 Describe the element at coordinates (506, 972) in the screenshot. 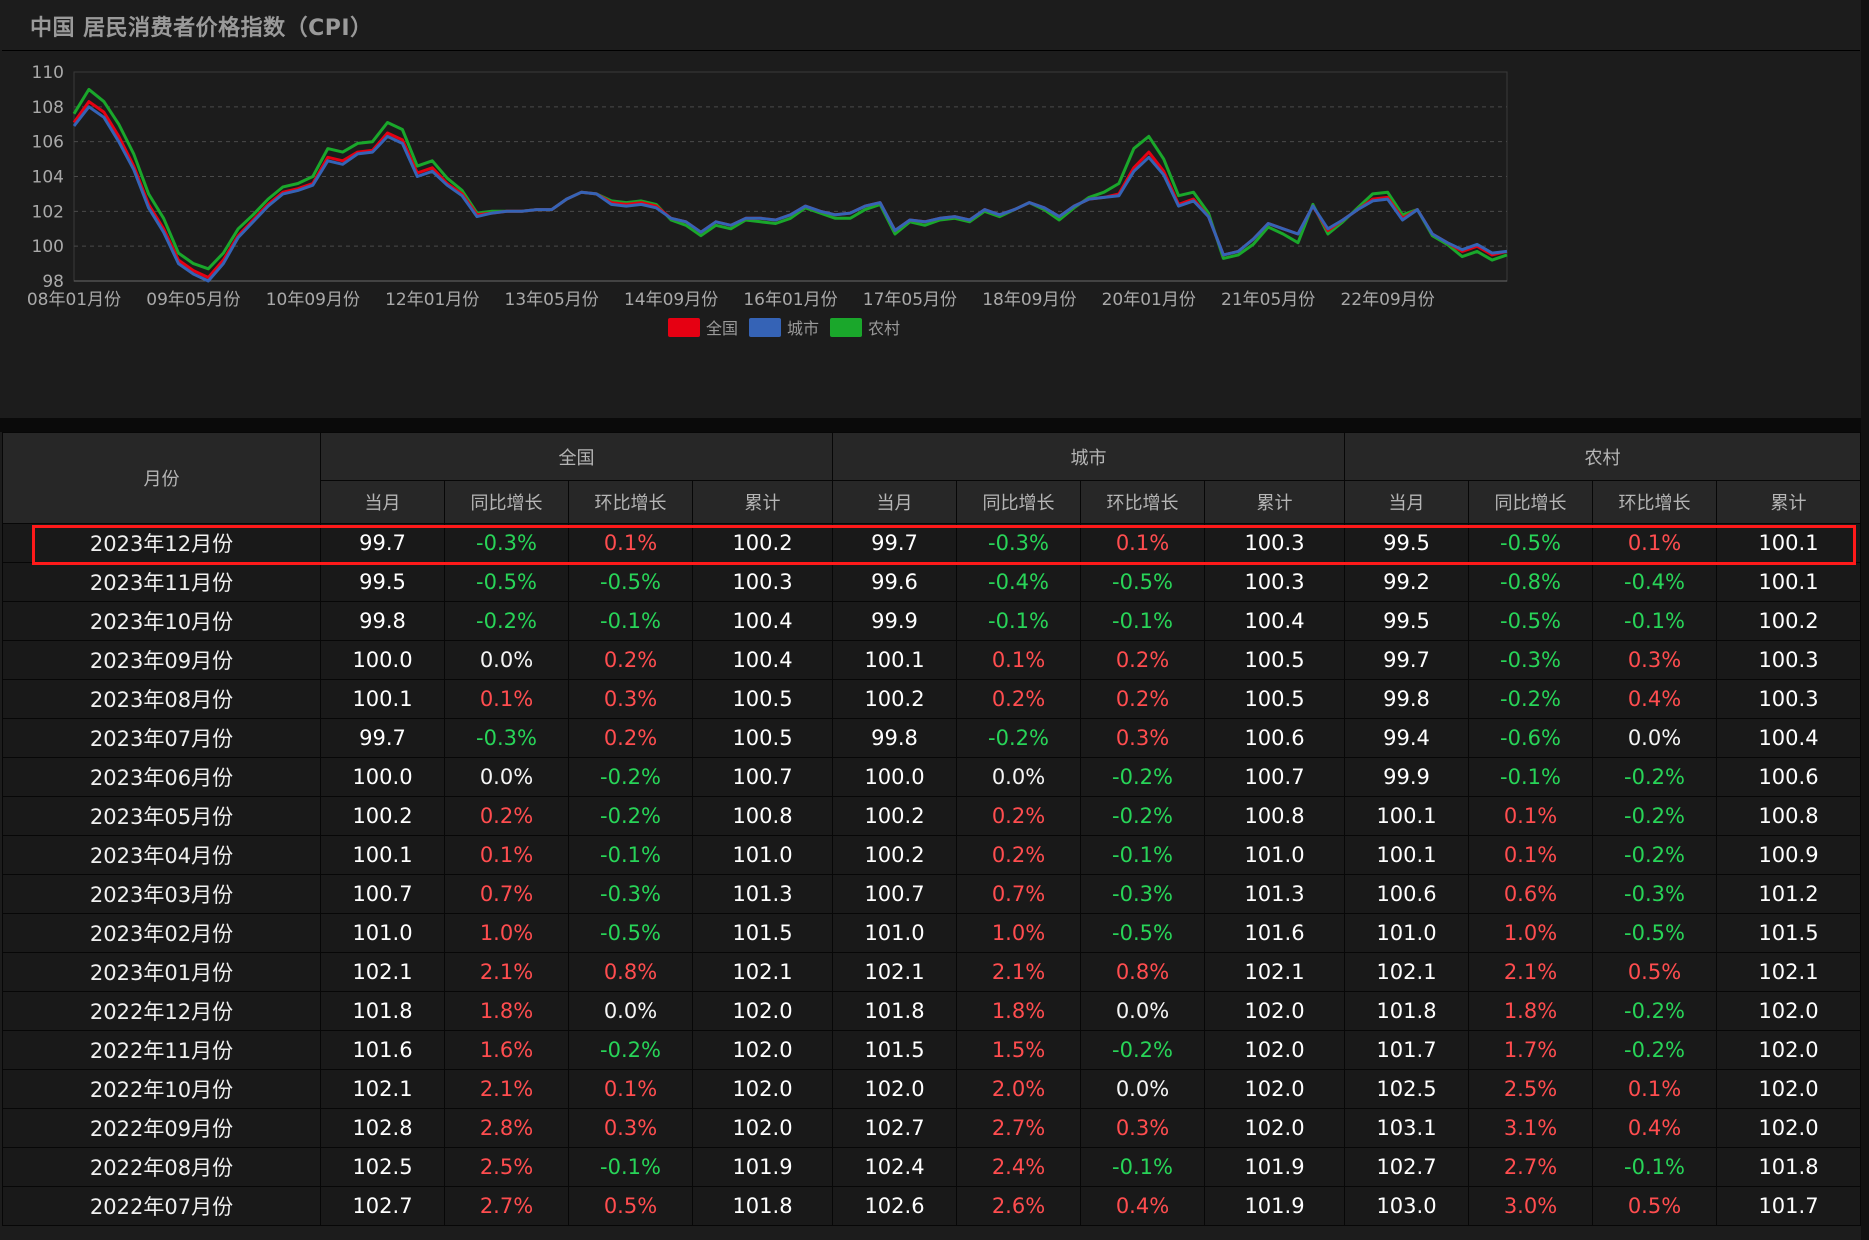

I see `value-cell: 2.1%` at that location.